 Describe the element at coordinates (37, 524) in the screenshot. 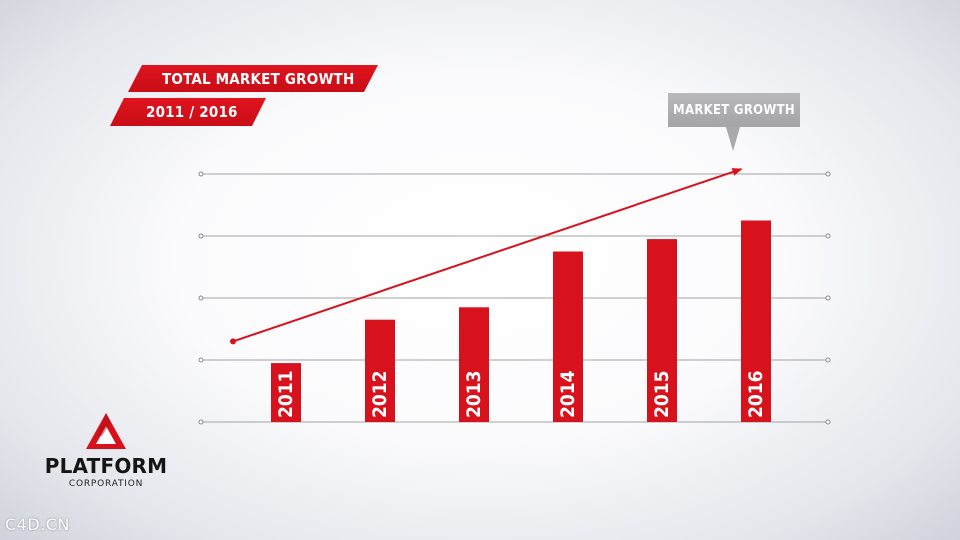

I see `watermark: C4D.CN` at that location.